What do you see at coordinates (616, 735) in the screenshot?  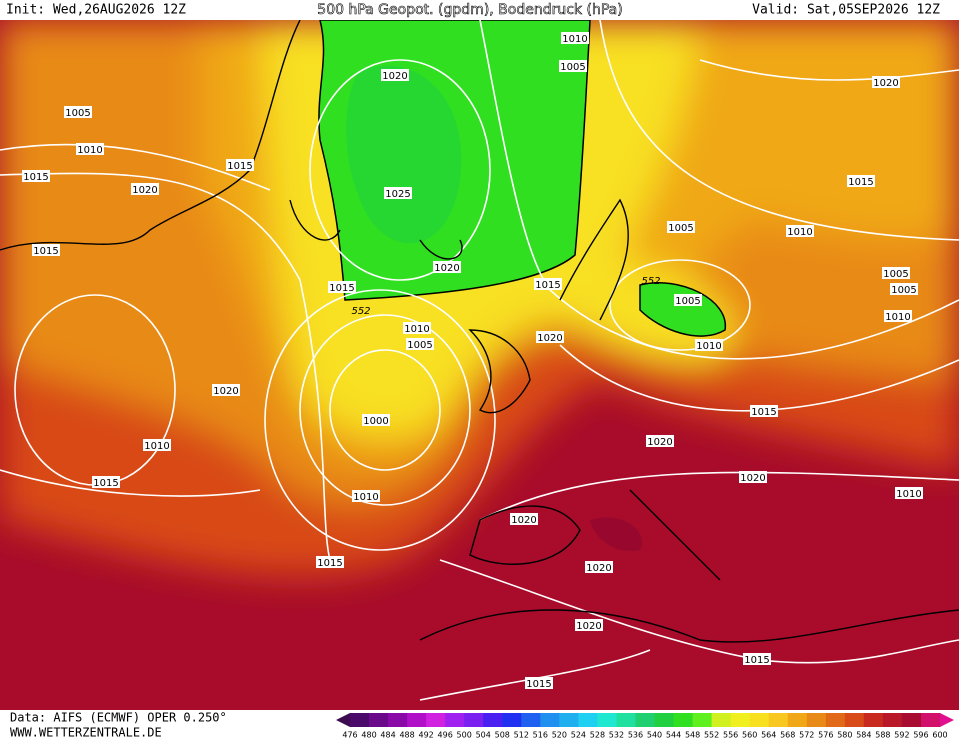 I see `colorbar-label: 532` at bounding box center [616, 735].